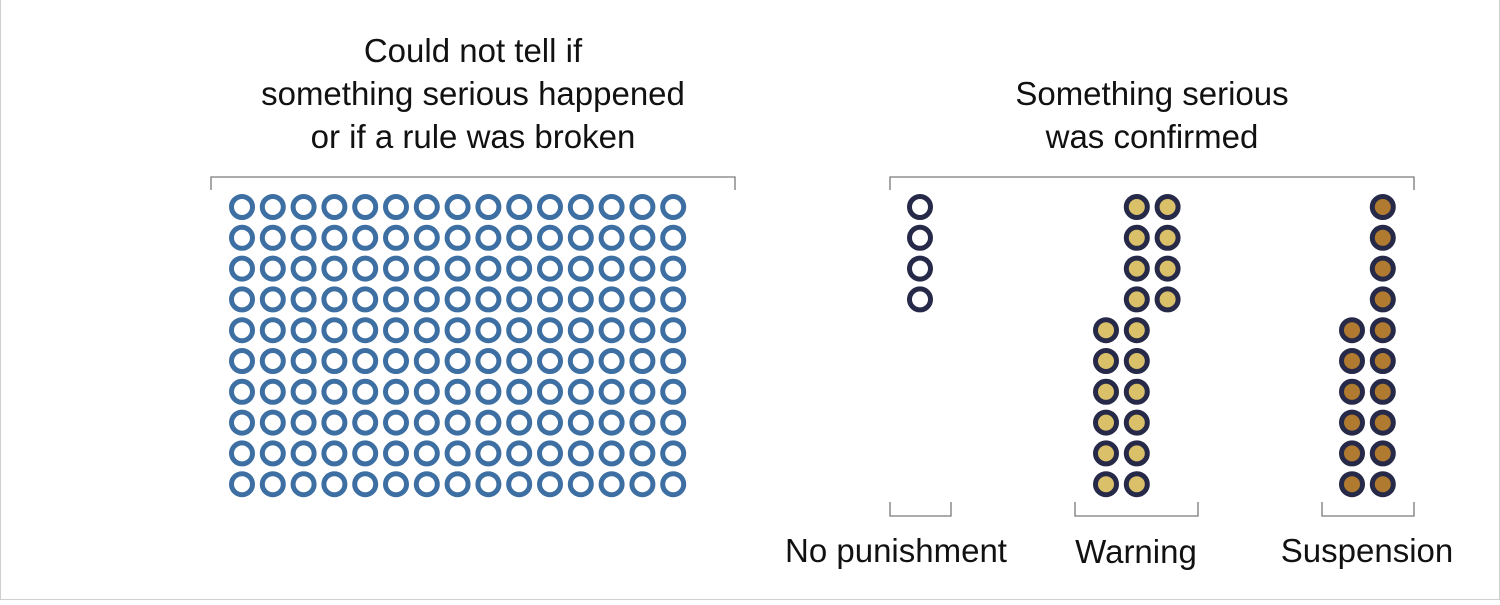  I want to click on warning-bracket, so click(1136, 509).